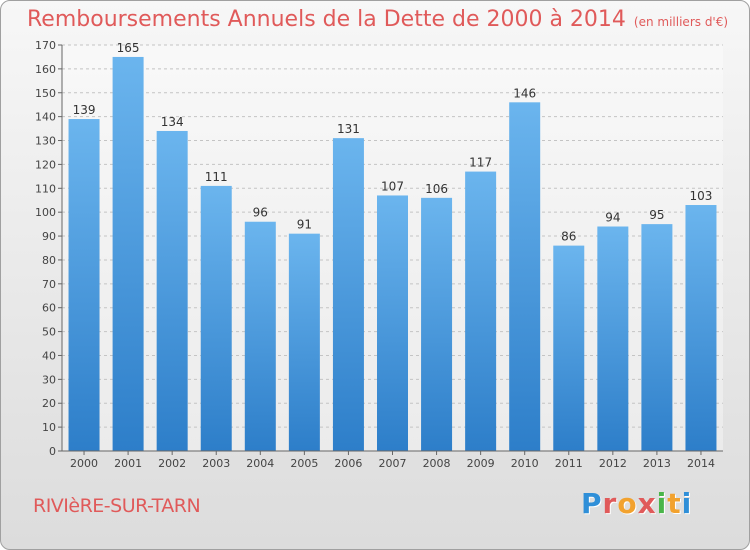 This screenshot has height=550, width=750. Describe the element at coordinates (45, 141) in the screenshot. I see `y-tick-label: 130` at that location.